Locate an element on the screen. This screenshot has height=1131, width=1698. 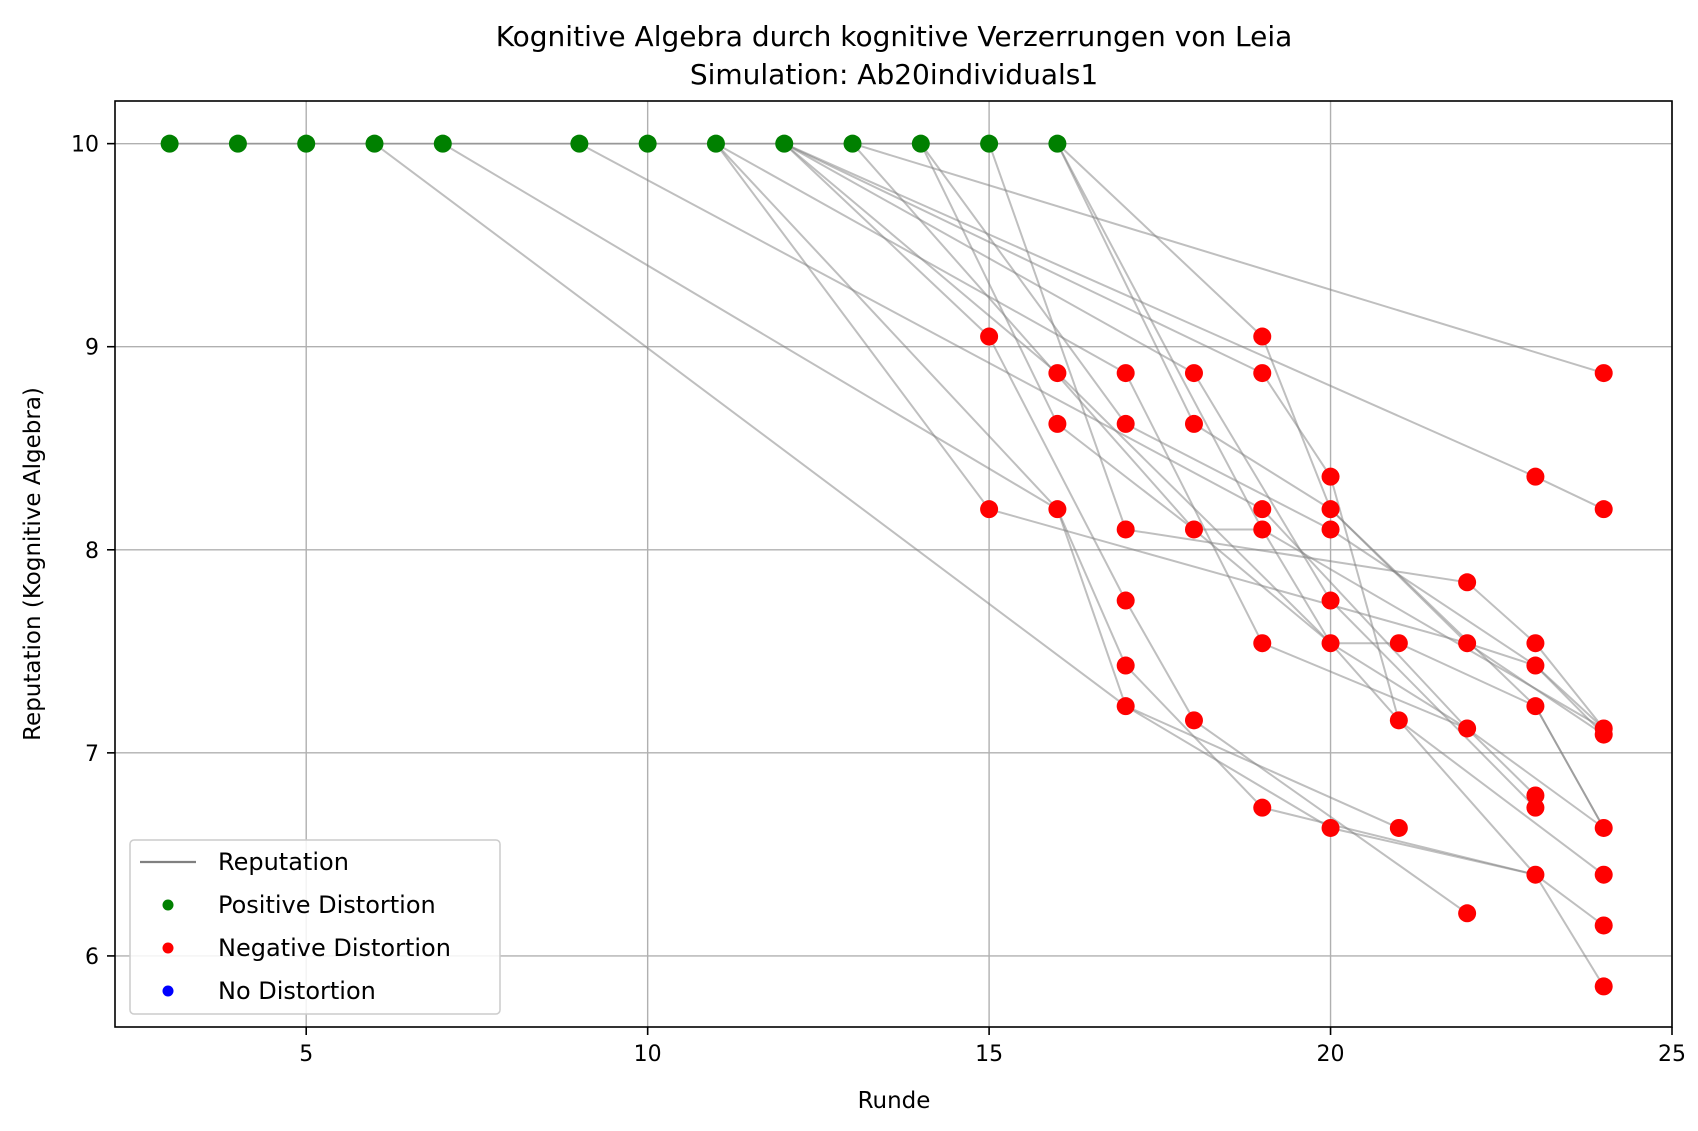
x-tick-label: 10 is located at coordinates (648, 1054).